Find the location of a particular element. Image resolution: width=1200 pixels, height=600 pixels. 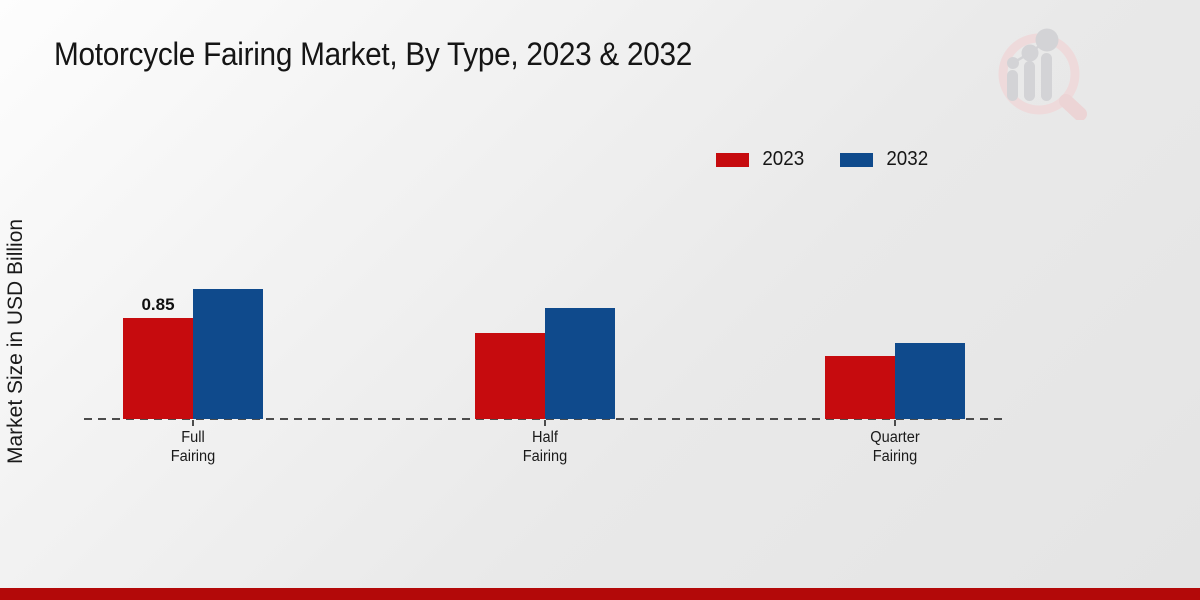

x-axis-tick-full-fairing is located at coordinates (193, 423).